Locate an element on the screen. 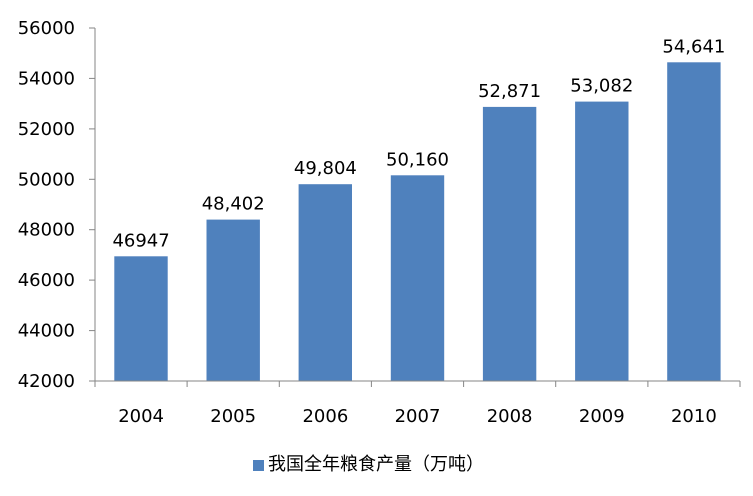  legend-swatch is located at coordinates (258, 465).